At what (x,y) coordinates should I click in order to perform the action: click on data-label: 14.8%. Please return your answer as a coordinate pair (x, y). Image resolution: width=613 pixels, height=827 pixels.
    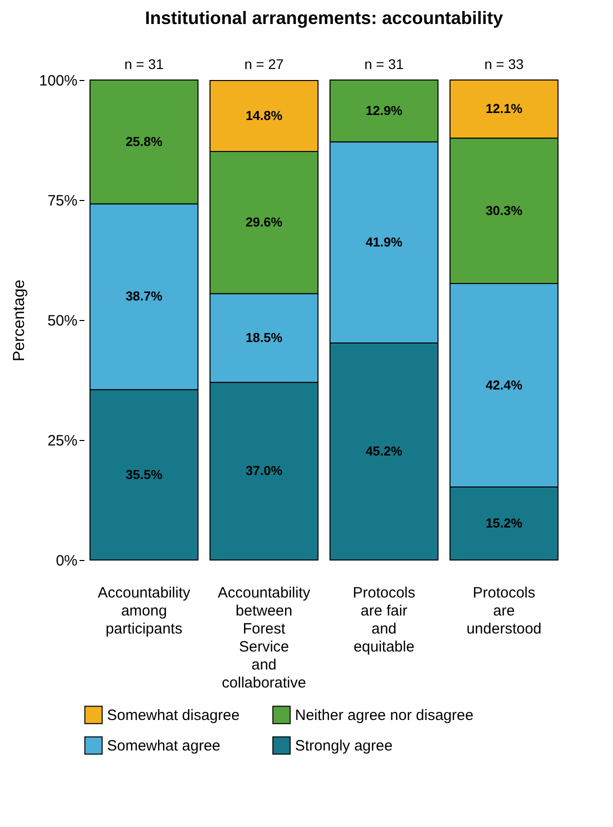
    Looking at the image, I should click on (264, 115).